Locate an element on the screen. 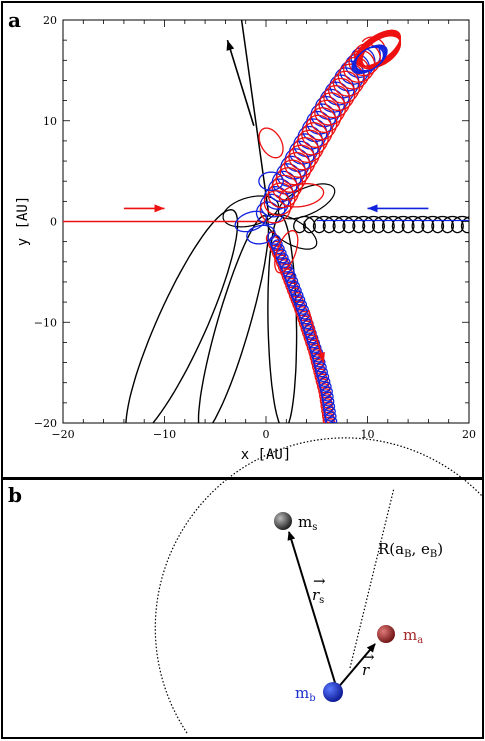  mb-body is located at coordinates (333, 692).